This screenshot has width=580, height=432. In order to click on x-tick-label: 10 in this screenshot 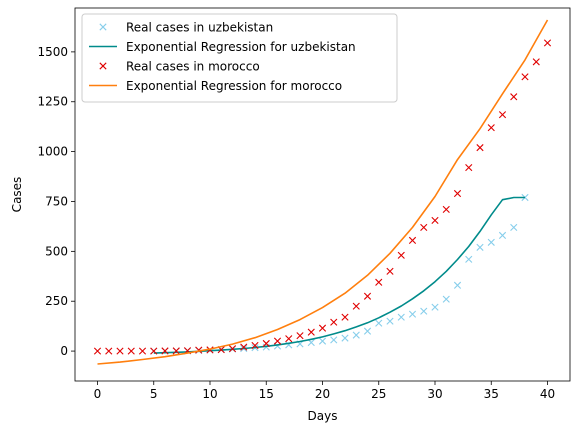, I will do `click(209, 394)`.